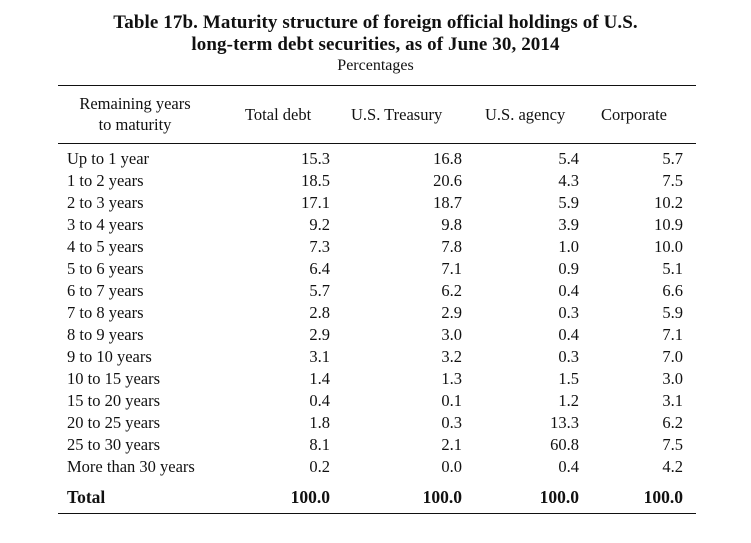 The height and width of the screenshot is (543, 751). I want to click on cell-corporate: 5.1, so click(672, 268).